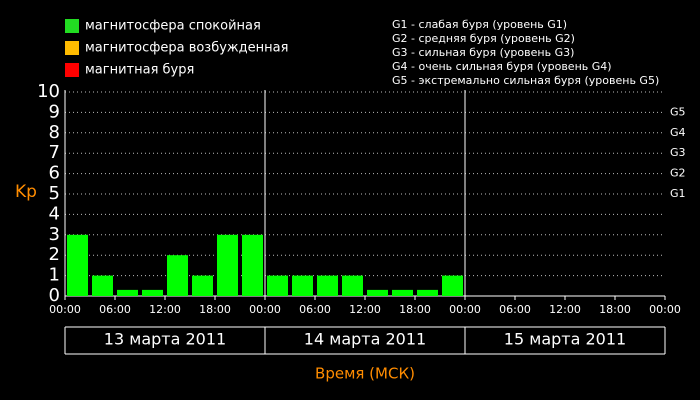 This screenshot has width=700, height=400. What do you see at coordinates (54, 152) in the screenshot?
I see `y-tick-label: 7` at bounding box center [54, 152].